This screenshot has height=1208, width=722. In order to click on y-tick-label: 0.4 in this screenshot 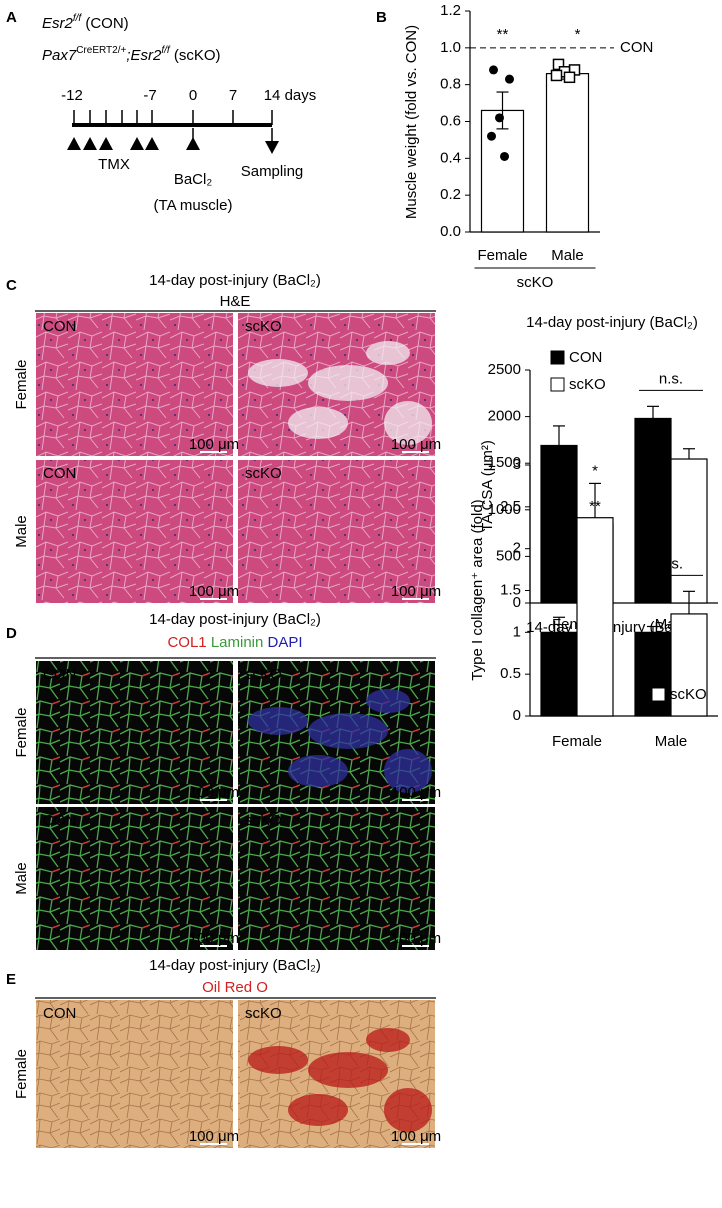, I will do `click(450, 157)`.